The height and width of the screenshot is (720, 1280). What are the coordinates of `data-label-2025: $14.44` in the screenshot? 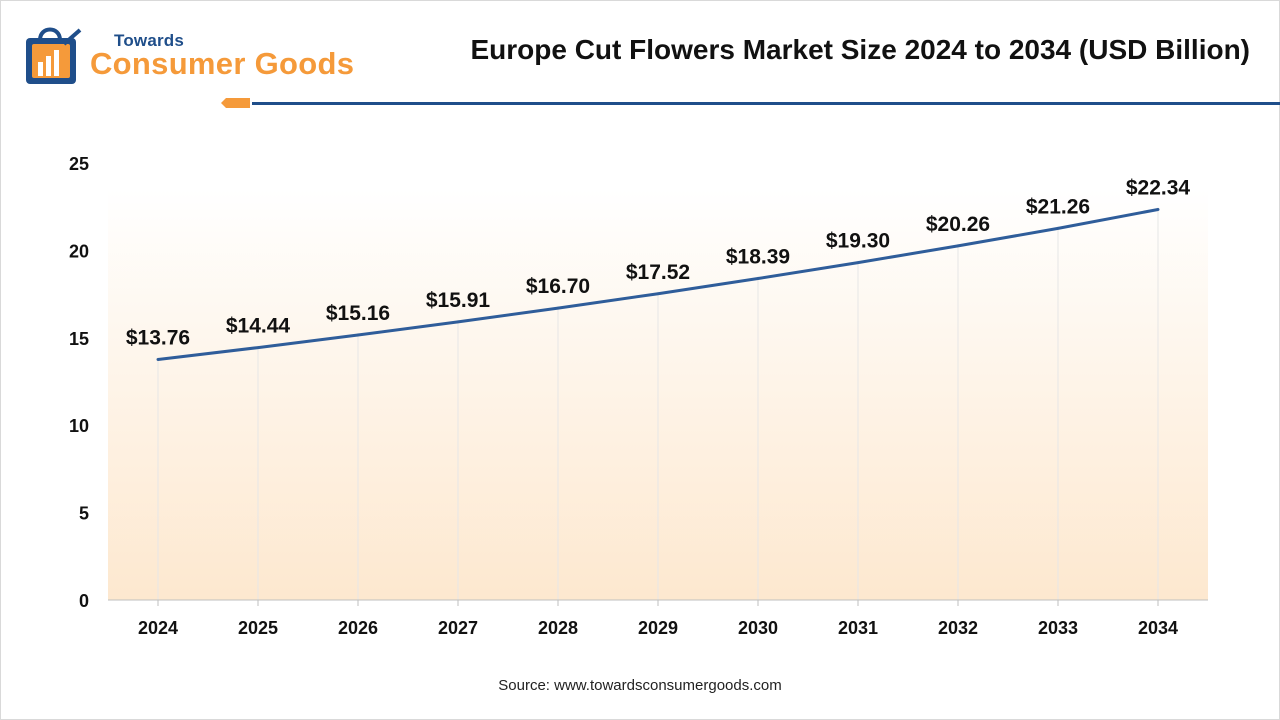 It's located at (258, 326).